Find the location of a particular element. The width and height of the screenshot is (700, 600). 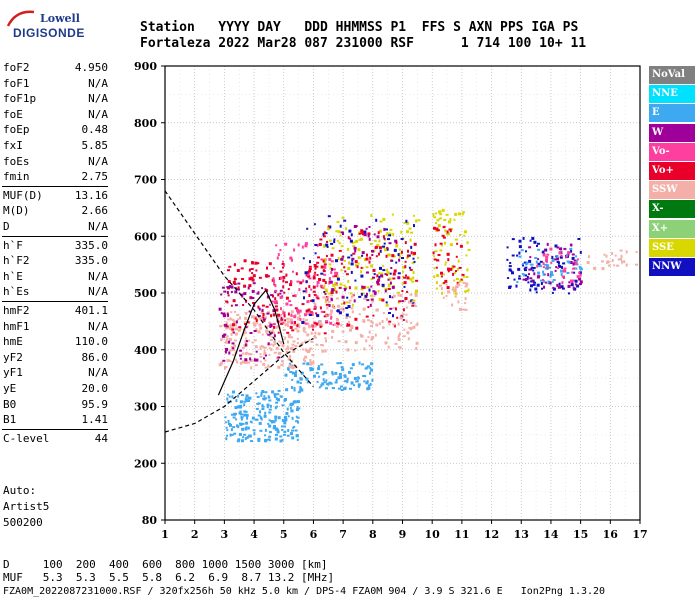

legend-item: SSE is located at coordinates (672, 247).